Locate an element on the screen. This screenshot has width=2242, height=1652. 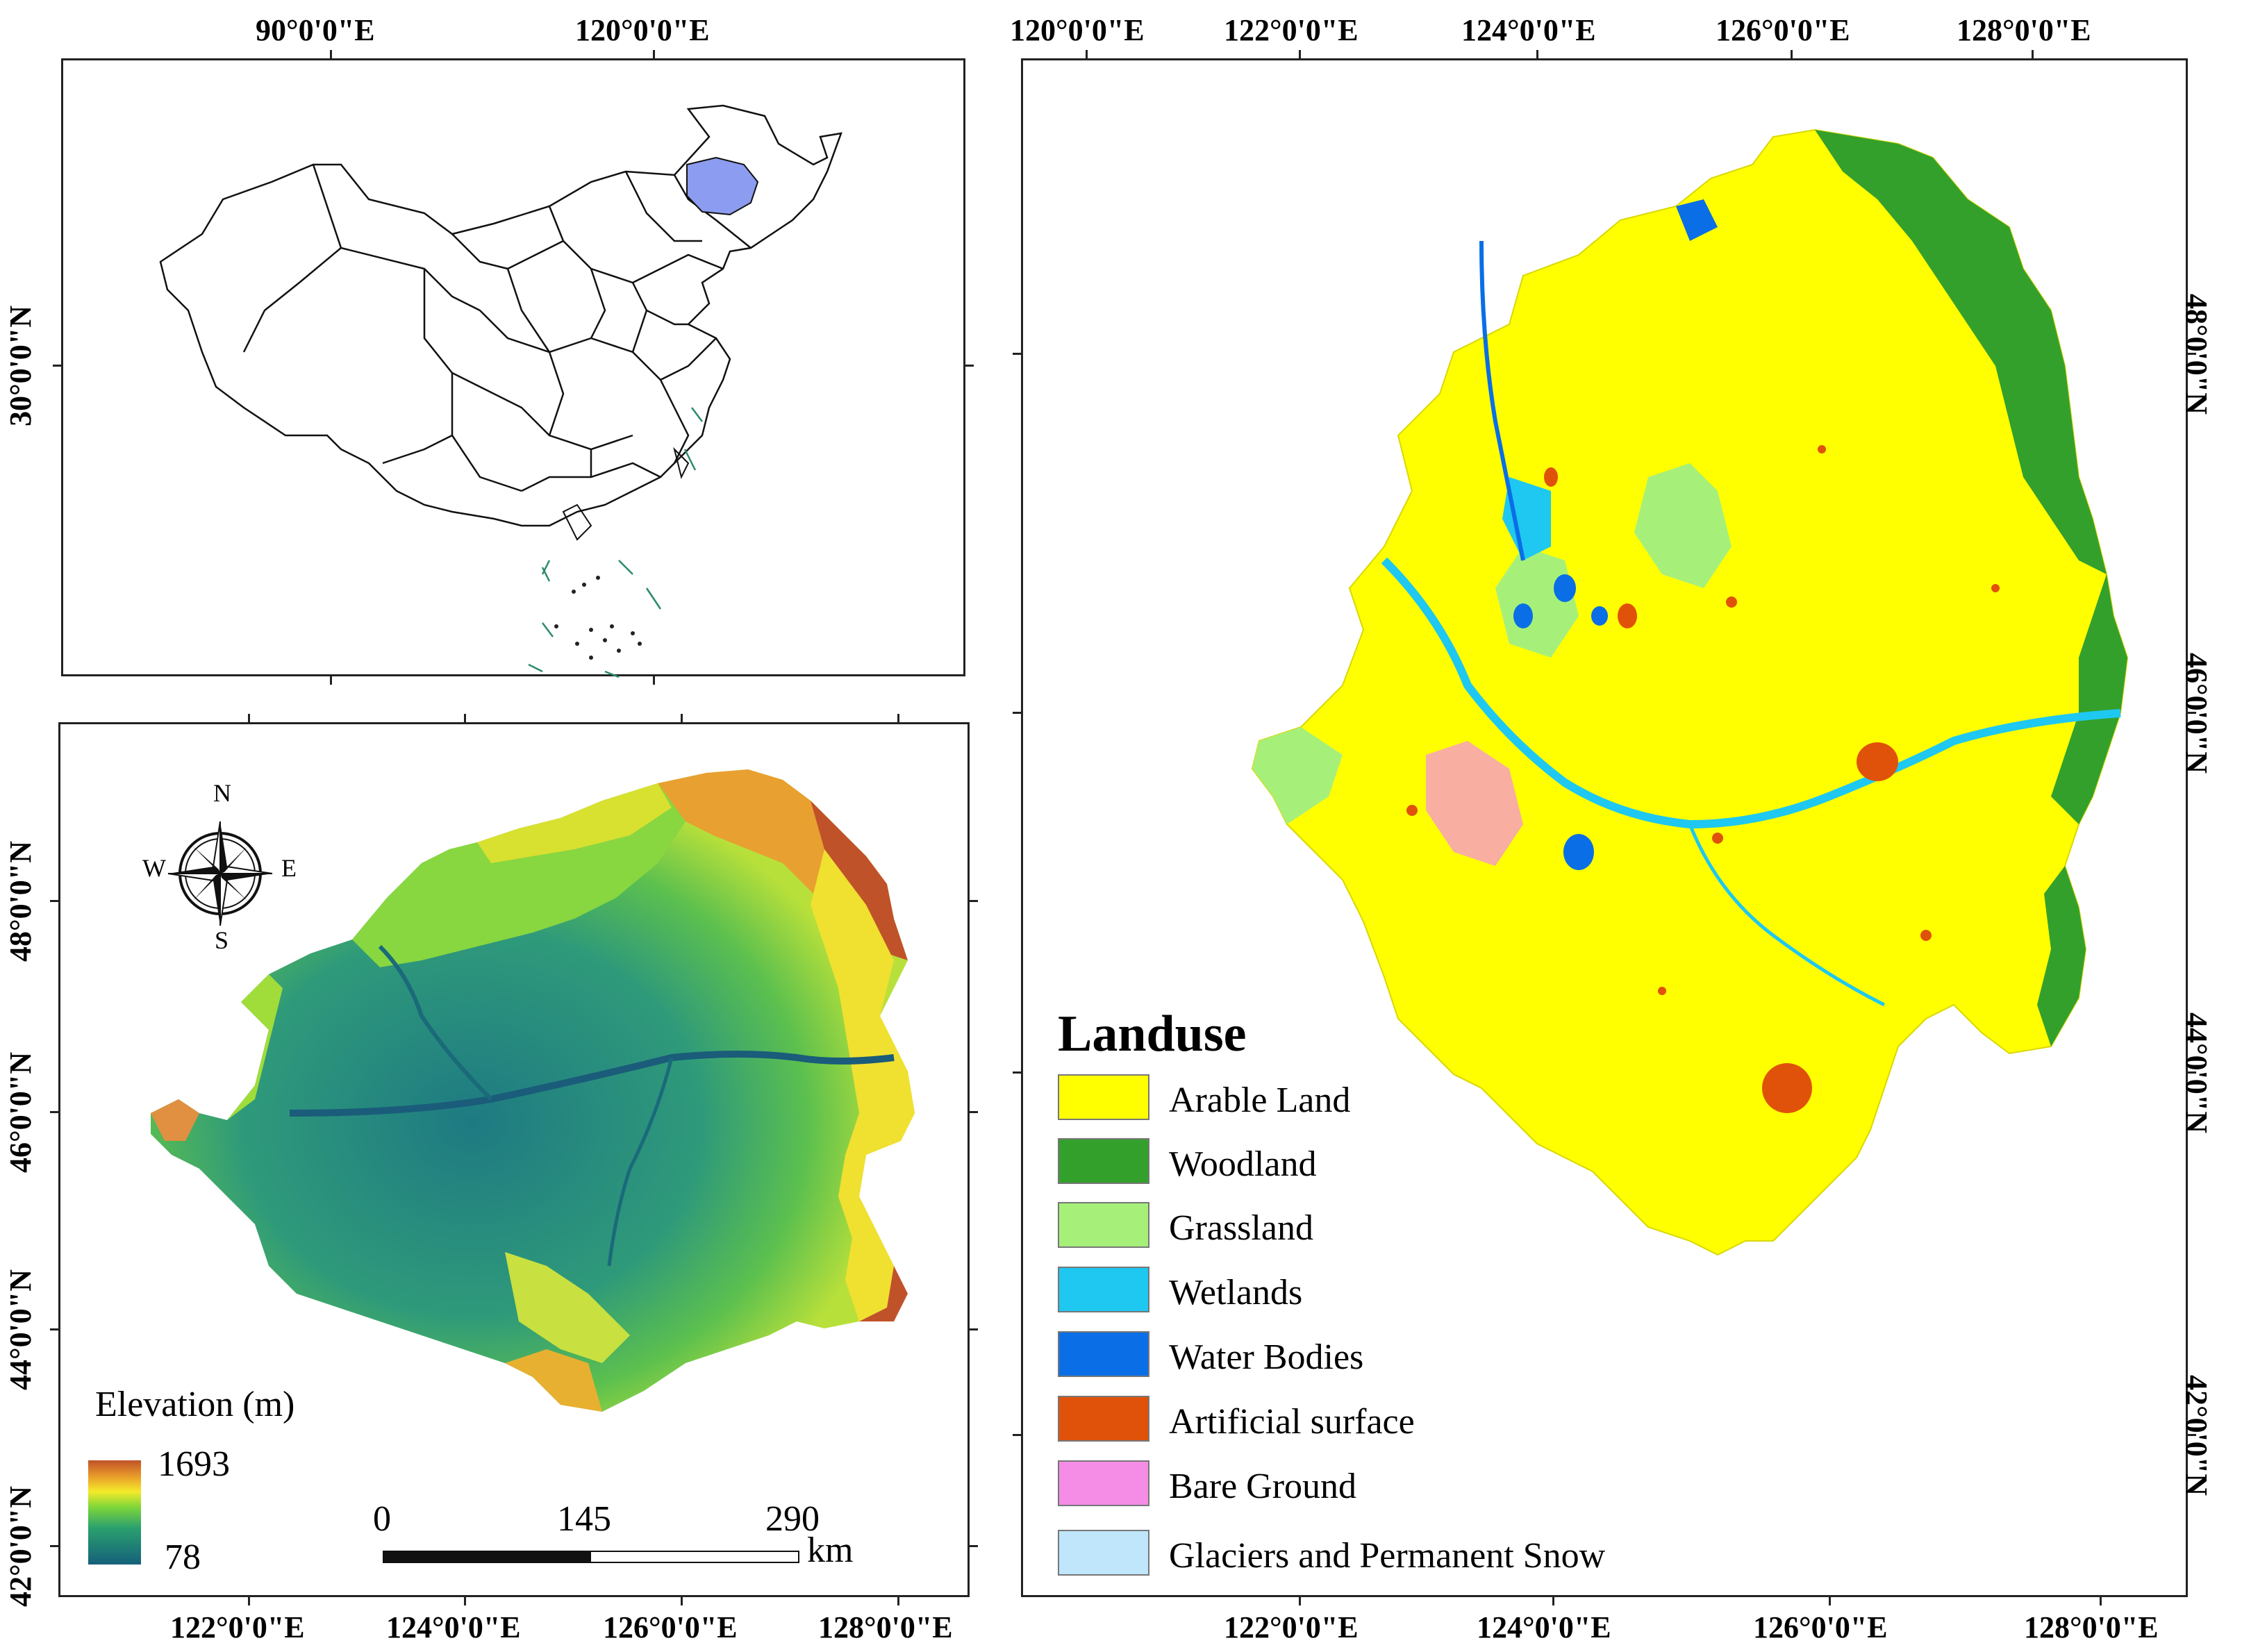
legend-label: Glaciers and Permanent Snow is located at coordinates (1387, 1556).